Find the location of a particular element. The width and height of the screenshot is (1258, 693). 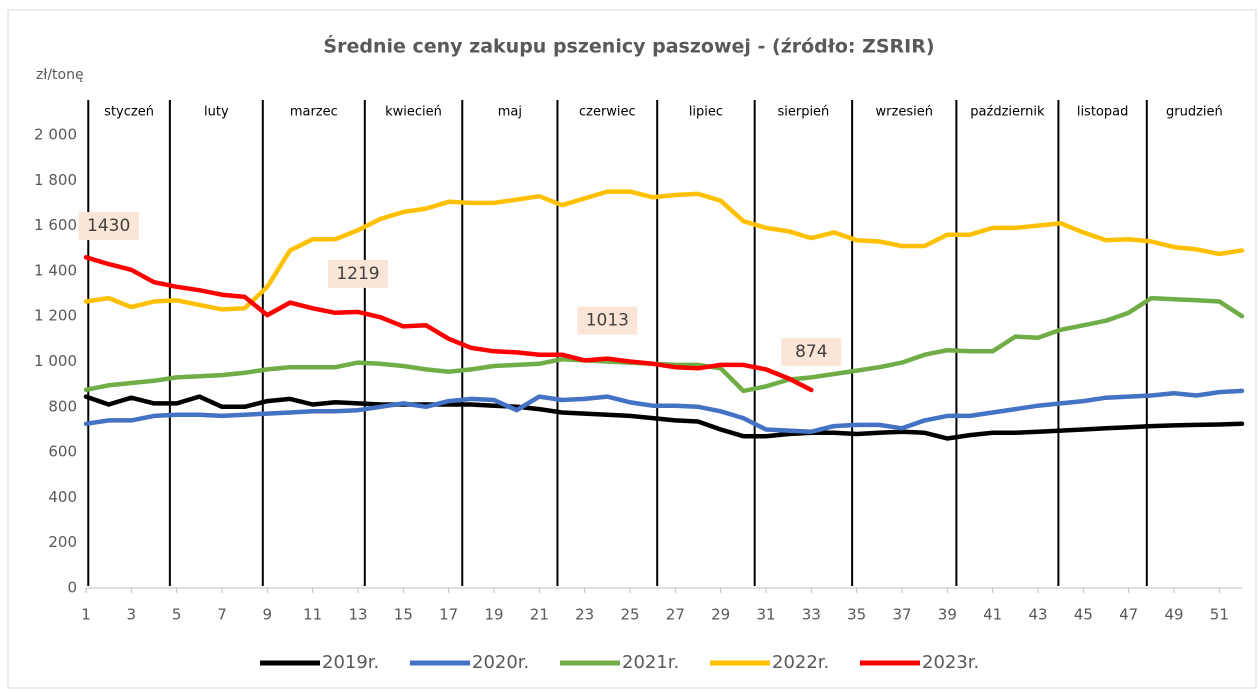

y-tick-label: 1 000 is located at coordinates (55, 361).